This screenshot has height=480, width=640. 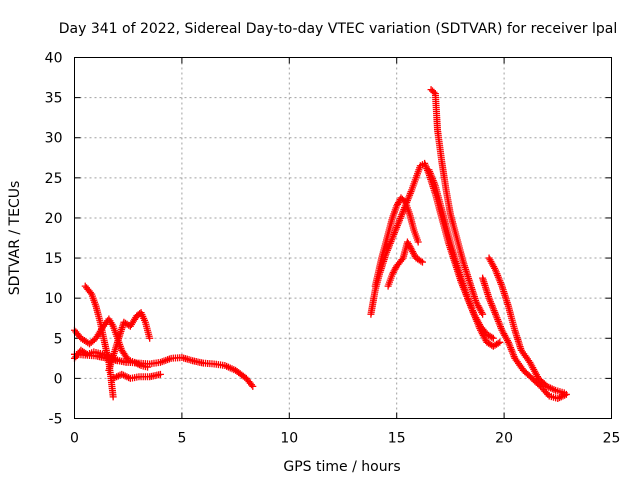 I want to click on x-tick-label: 25, so click(x=612, y=439).